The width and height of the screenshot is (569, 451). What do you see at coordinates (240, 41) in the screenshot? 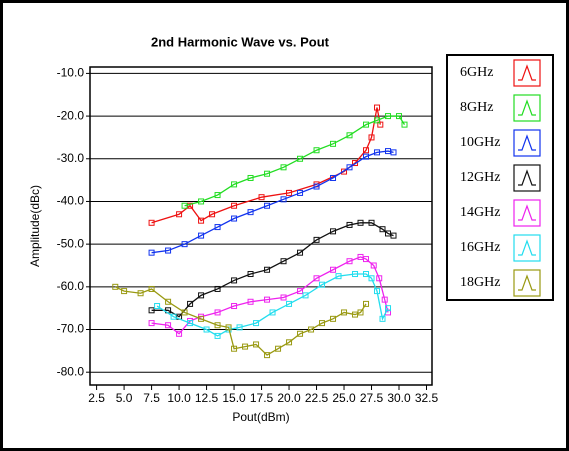
I see `chart-title: 2nd Harmonic Wave vs. Pout` at bounding box center [240, 41].